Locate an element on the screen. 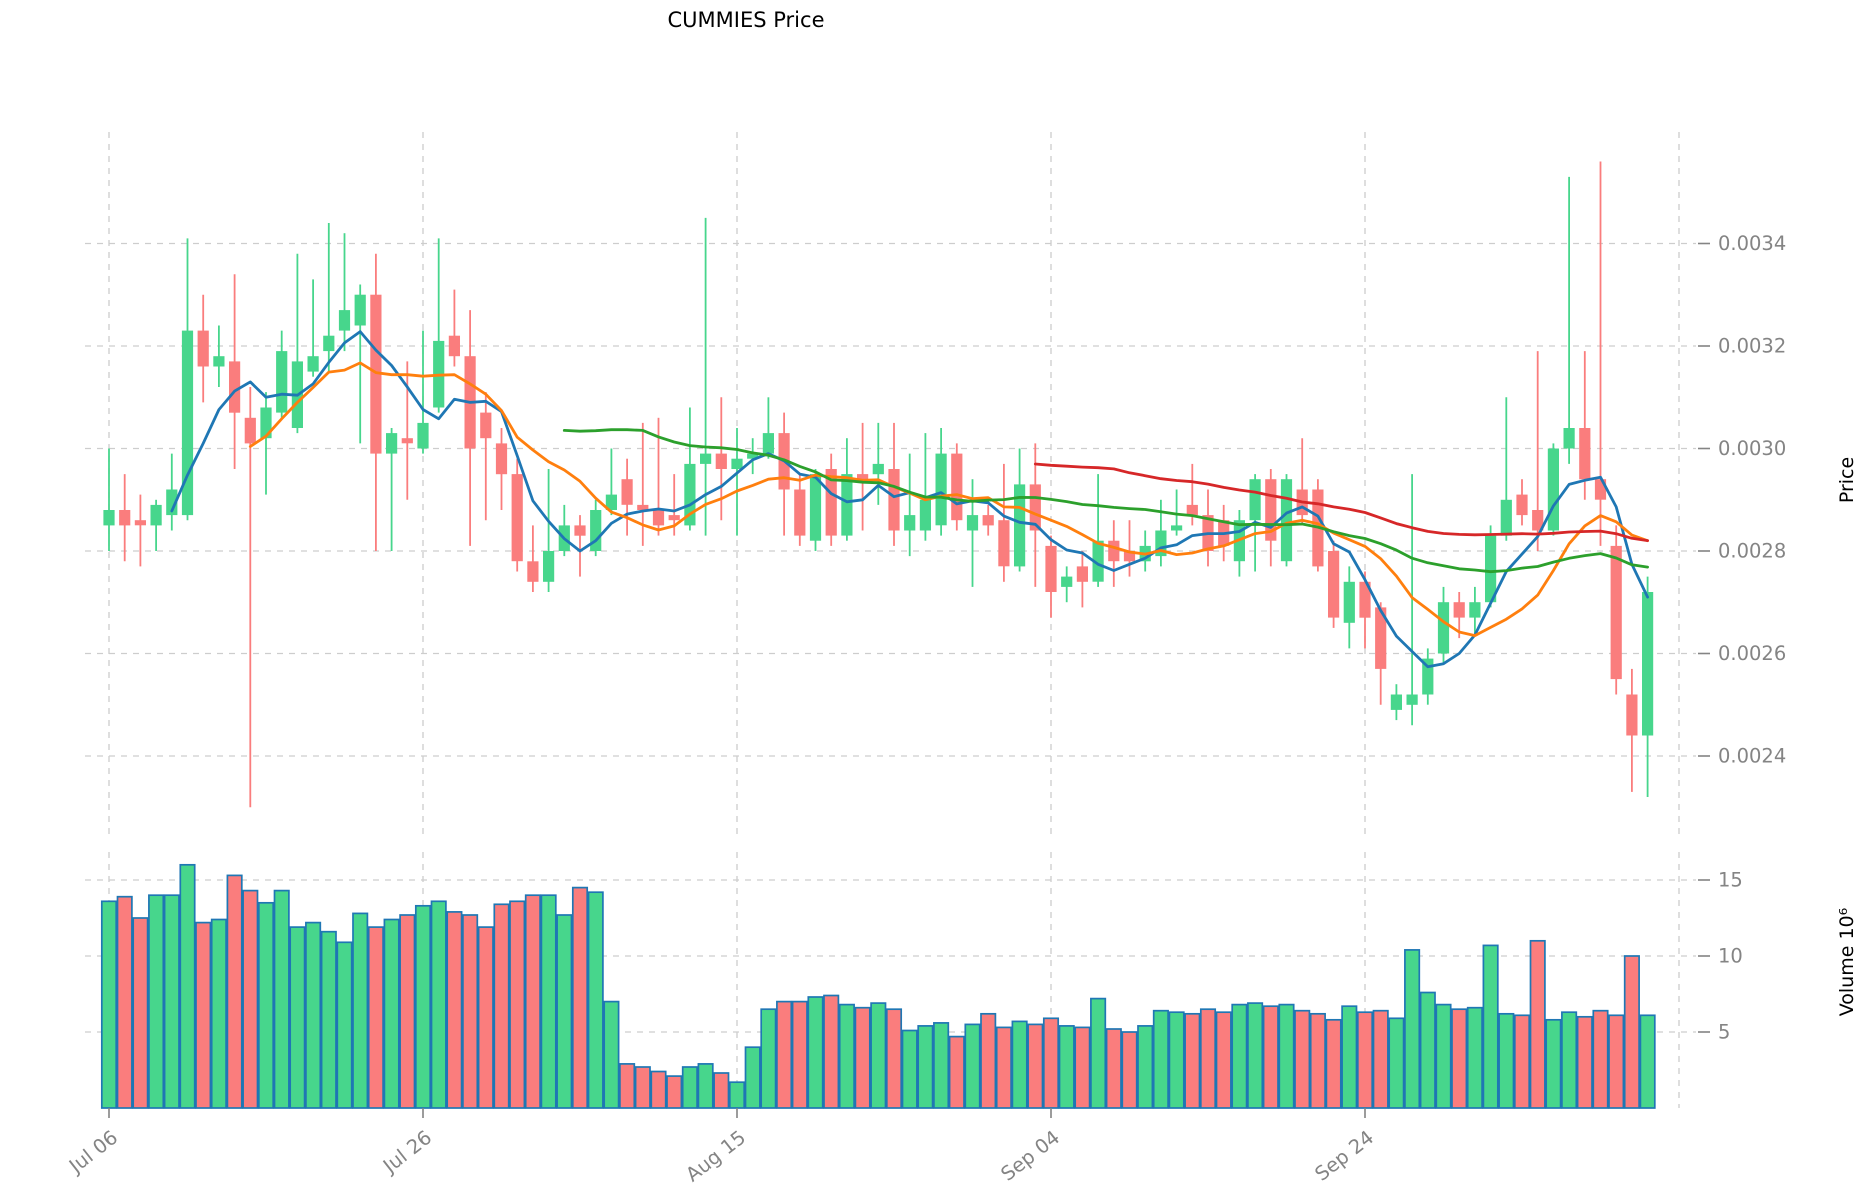 The height and width of the screenshot is (1202, 1873). price-tick-label: 0.0030 is located at coordinates (1752, 448).